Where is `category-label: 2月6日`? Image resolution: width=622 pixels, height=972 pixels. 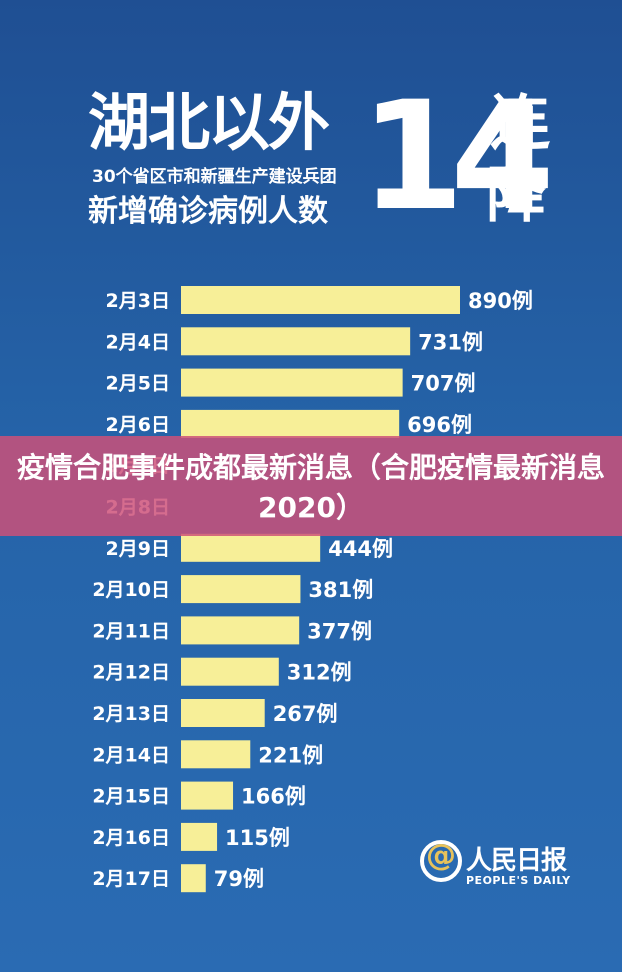 category-label: 2月6日 is located at coordinates (138, 425).